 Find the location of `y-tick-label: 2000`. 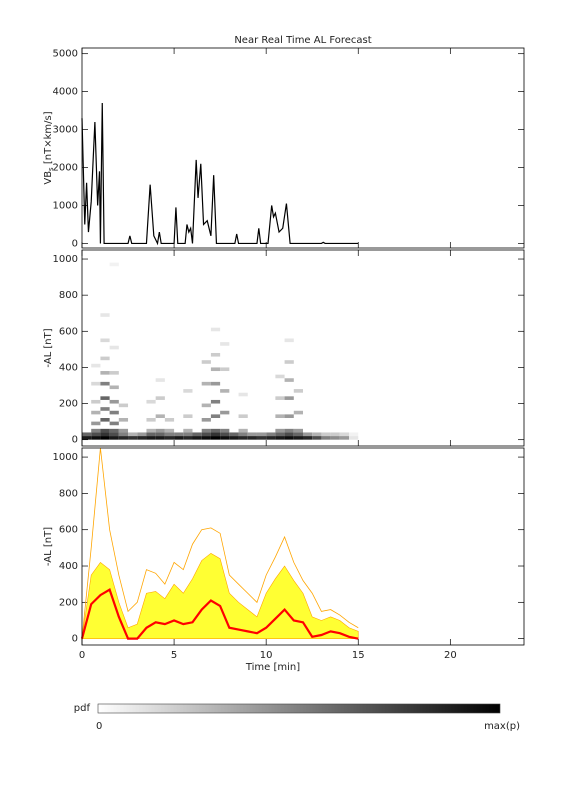

y-tick-label: 2000 is located at coordinates (65, 168).